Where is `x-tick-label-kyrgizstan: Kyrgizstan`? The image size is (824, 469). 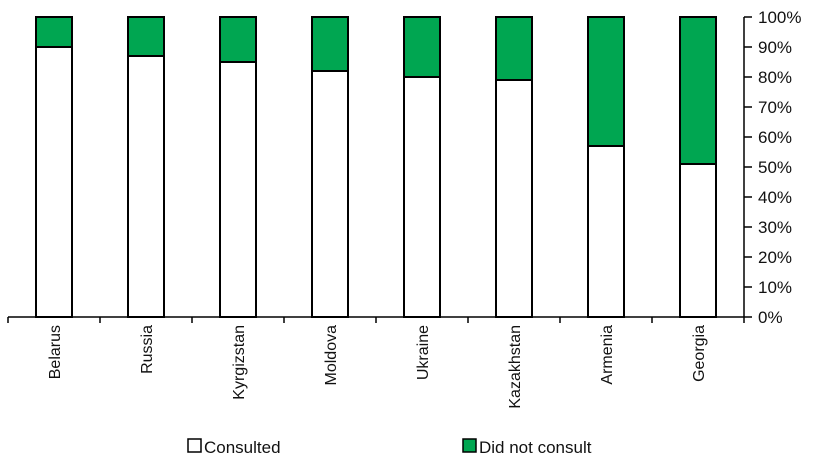
x-tick-label-kyrgizstan: Kyrgizstan is located at coordinates (239, 362).